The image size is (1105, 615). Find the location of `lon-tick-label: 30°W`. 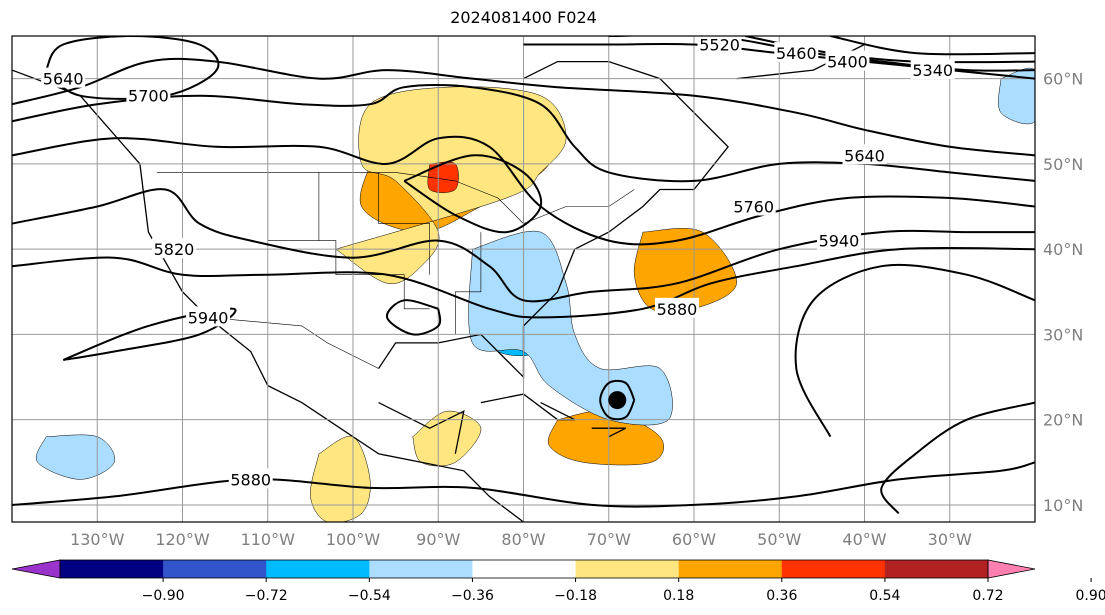

lon-tick-label: 30°W is located at coordinates (950, 539).